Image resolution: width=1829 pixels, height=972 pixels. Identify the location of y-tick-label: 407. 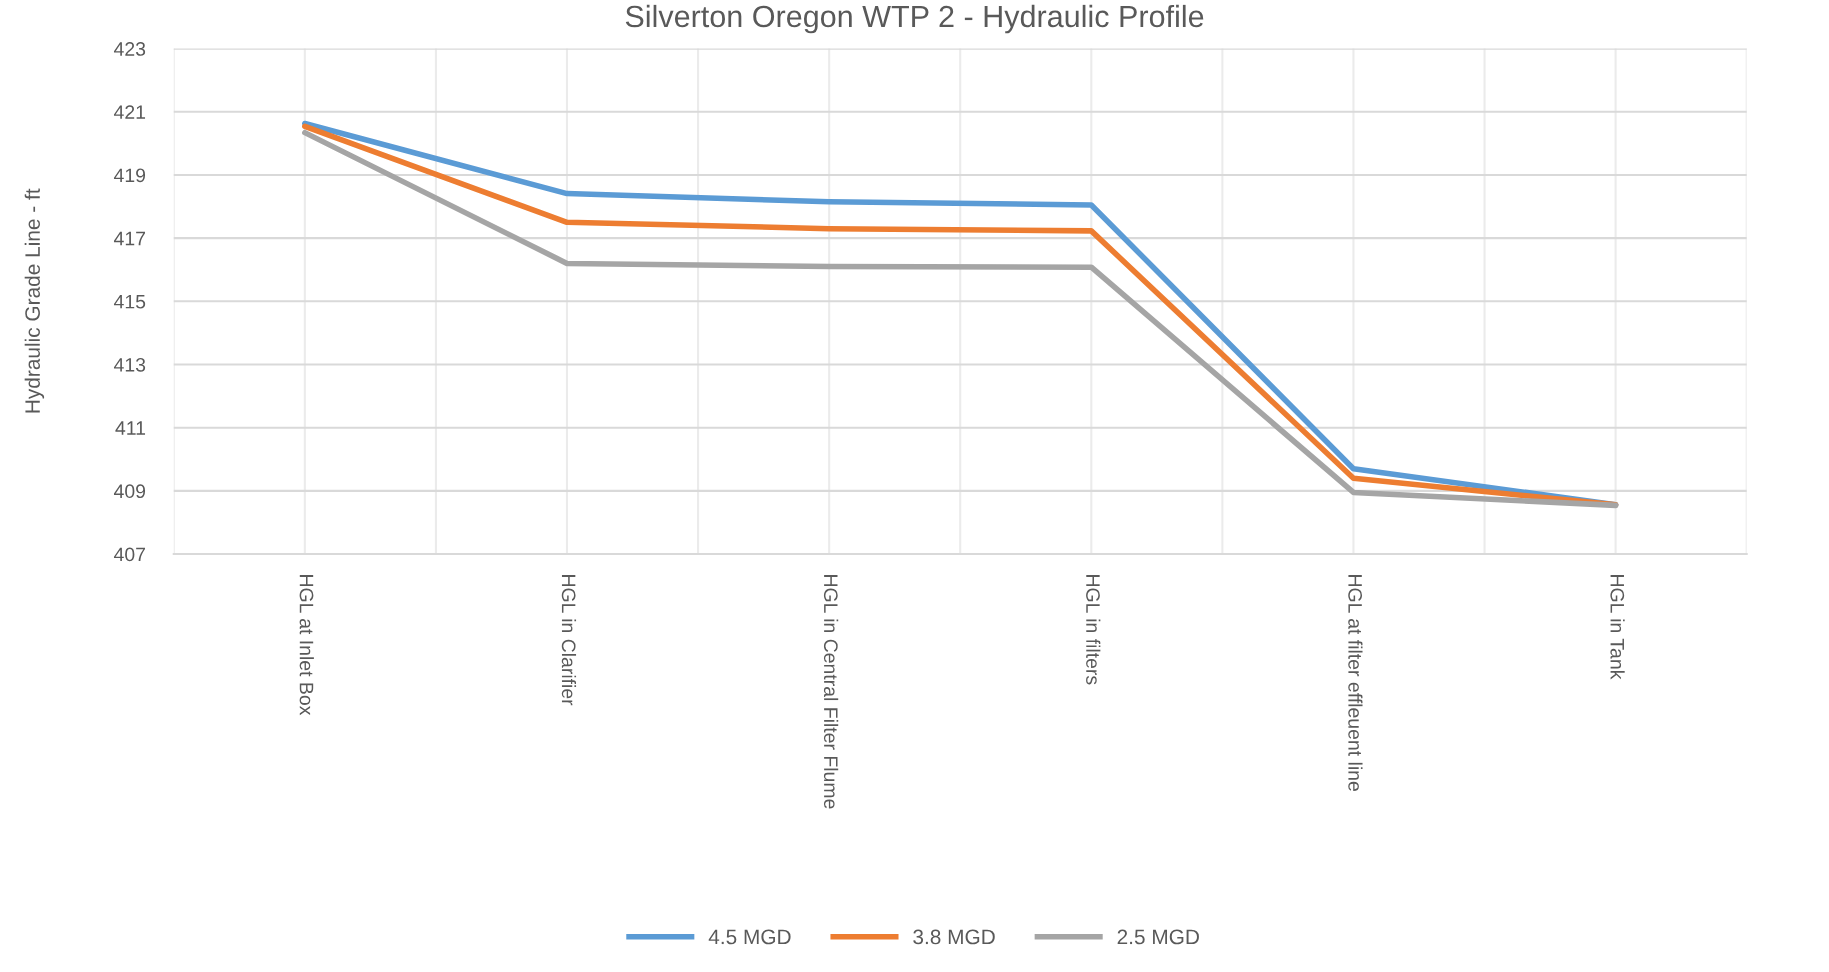
(129, 554).